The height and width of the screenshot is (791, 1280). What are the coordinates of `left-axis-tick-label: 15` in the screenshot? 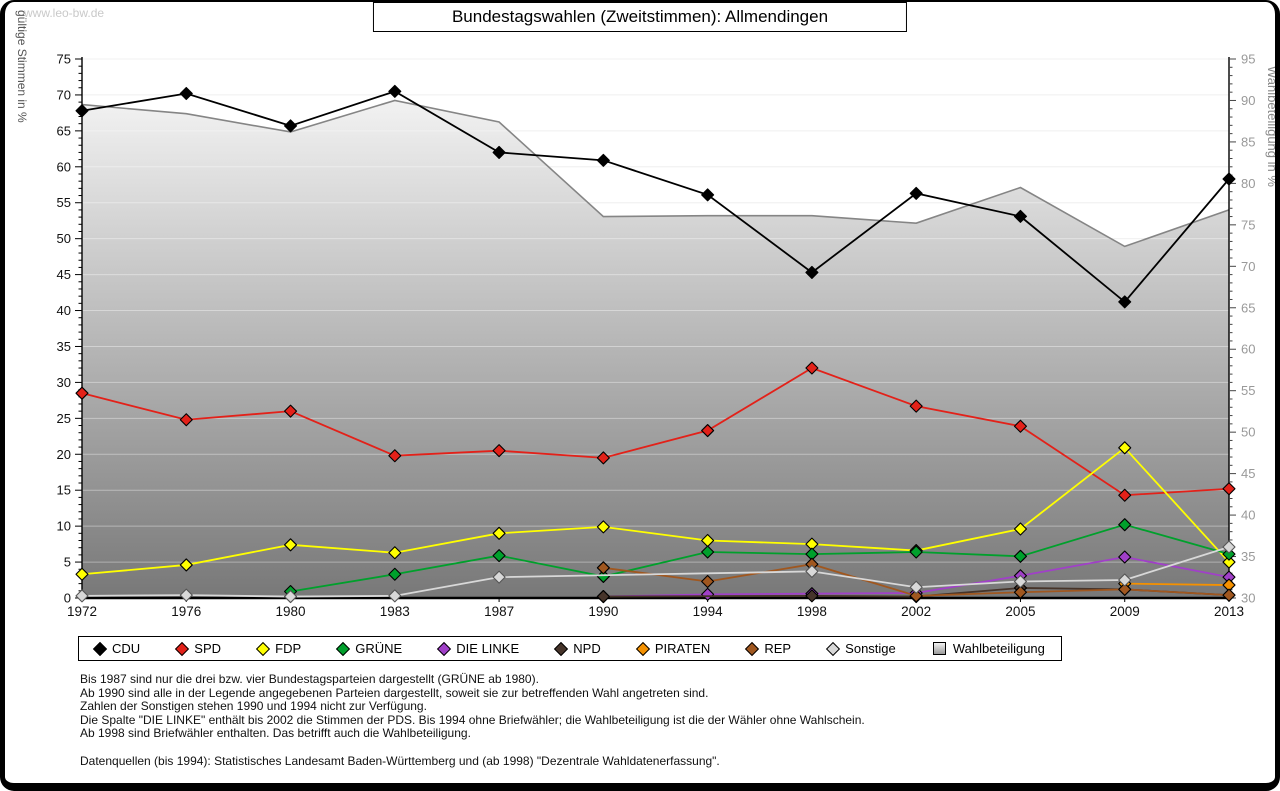 It's located at (64, 490).